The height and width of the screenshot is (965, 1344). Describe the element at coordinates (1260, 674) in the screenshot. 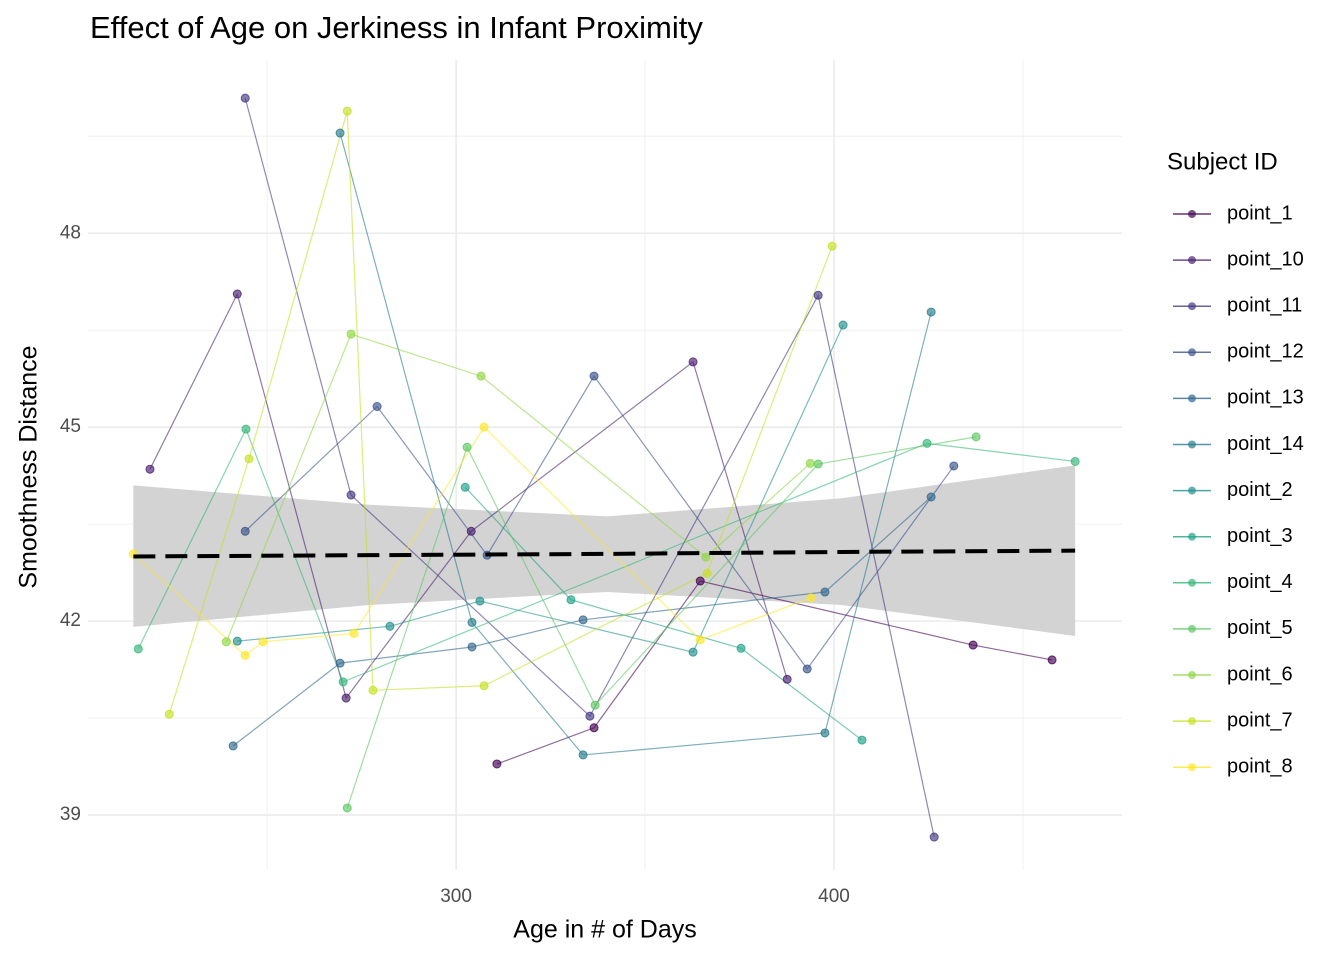

I see `legend-label: point_6` at that location.